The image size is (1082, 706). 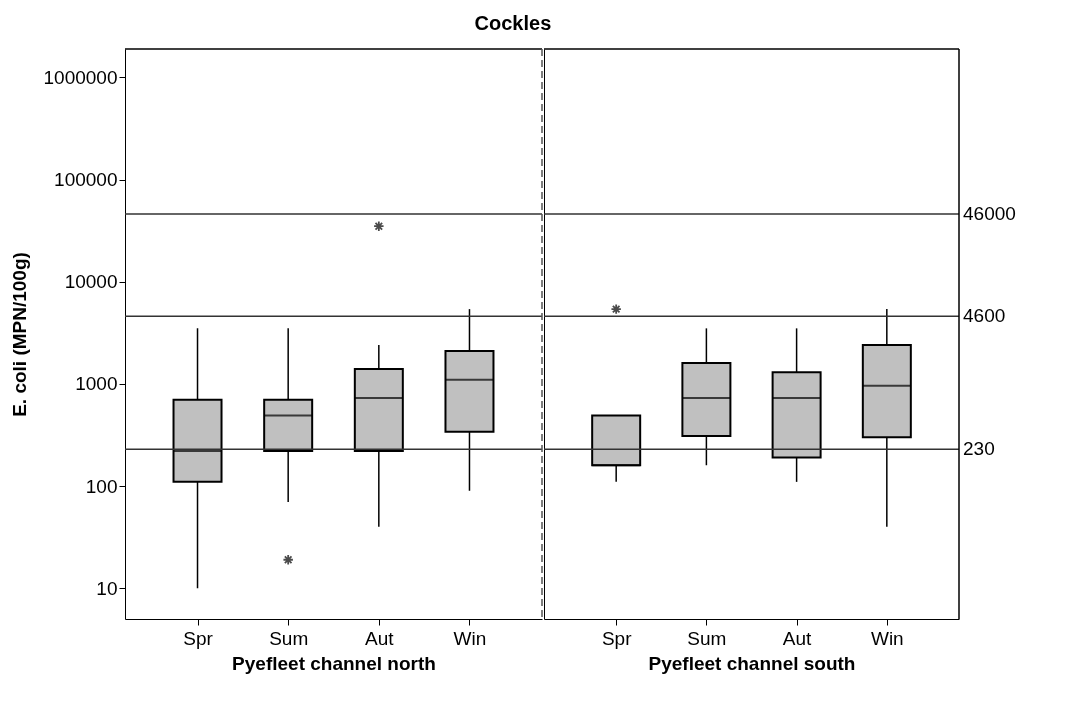 What do you see at coordinates (19, 334) in the screenshot?
I see `y-axis-title: E. coli (MPN/100g)` at bounding box center [19, 334].